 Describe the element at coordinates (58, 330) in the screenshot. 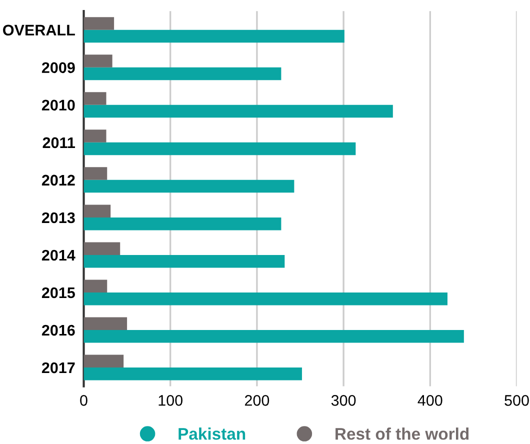

I see `y-tick-label: 2016` at that location.